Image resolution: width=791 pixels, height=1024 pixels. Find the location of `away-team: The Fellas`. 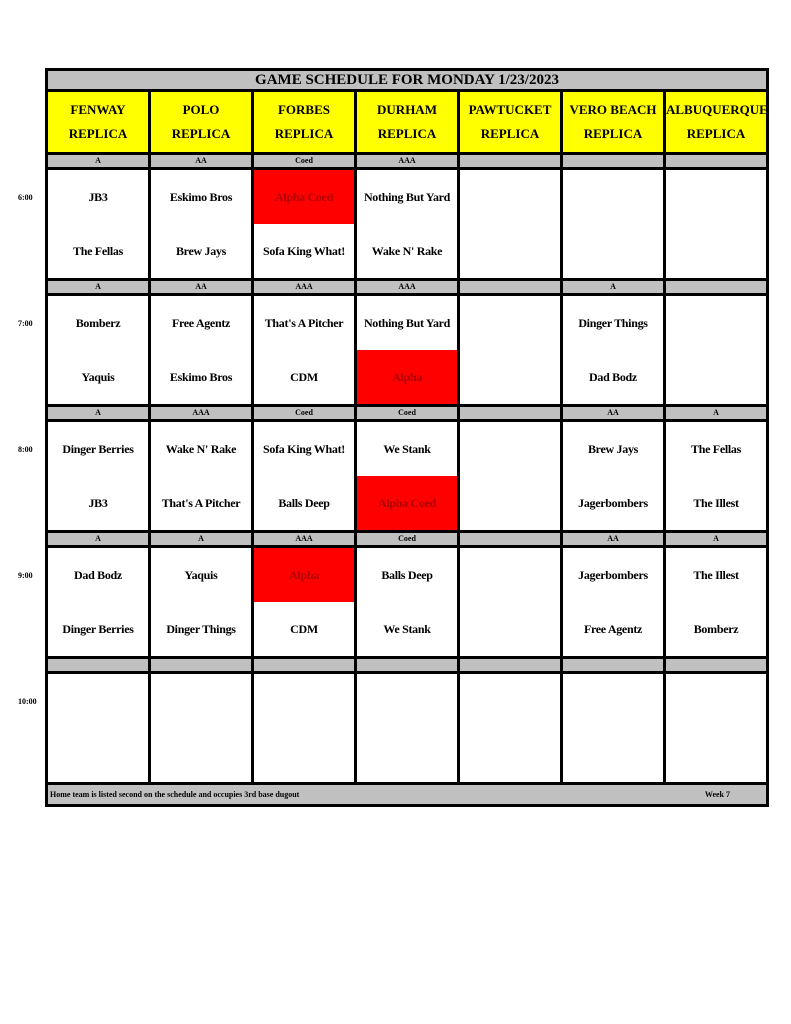

away-team: The Fellas is located at coordinates (716, 448).